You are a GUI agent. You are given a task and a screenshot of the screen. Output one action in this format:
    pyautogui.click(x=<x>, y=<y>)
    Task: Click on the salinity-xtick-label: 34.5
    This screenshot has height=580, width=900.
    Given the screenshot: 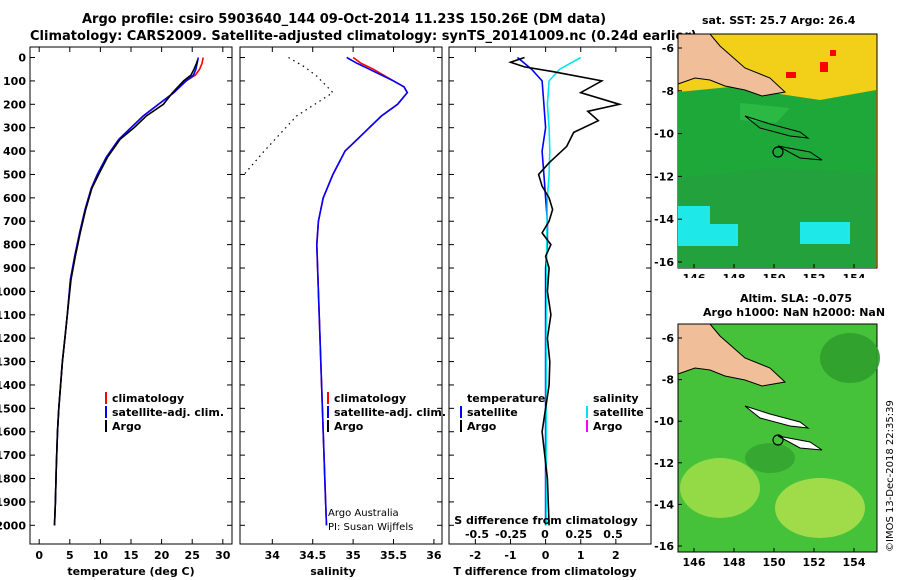 What is the action you would take?
    pyautogui.click(x=312, y=555)
    